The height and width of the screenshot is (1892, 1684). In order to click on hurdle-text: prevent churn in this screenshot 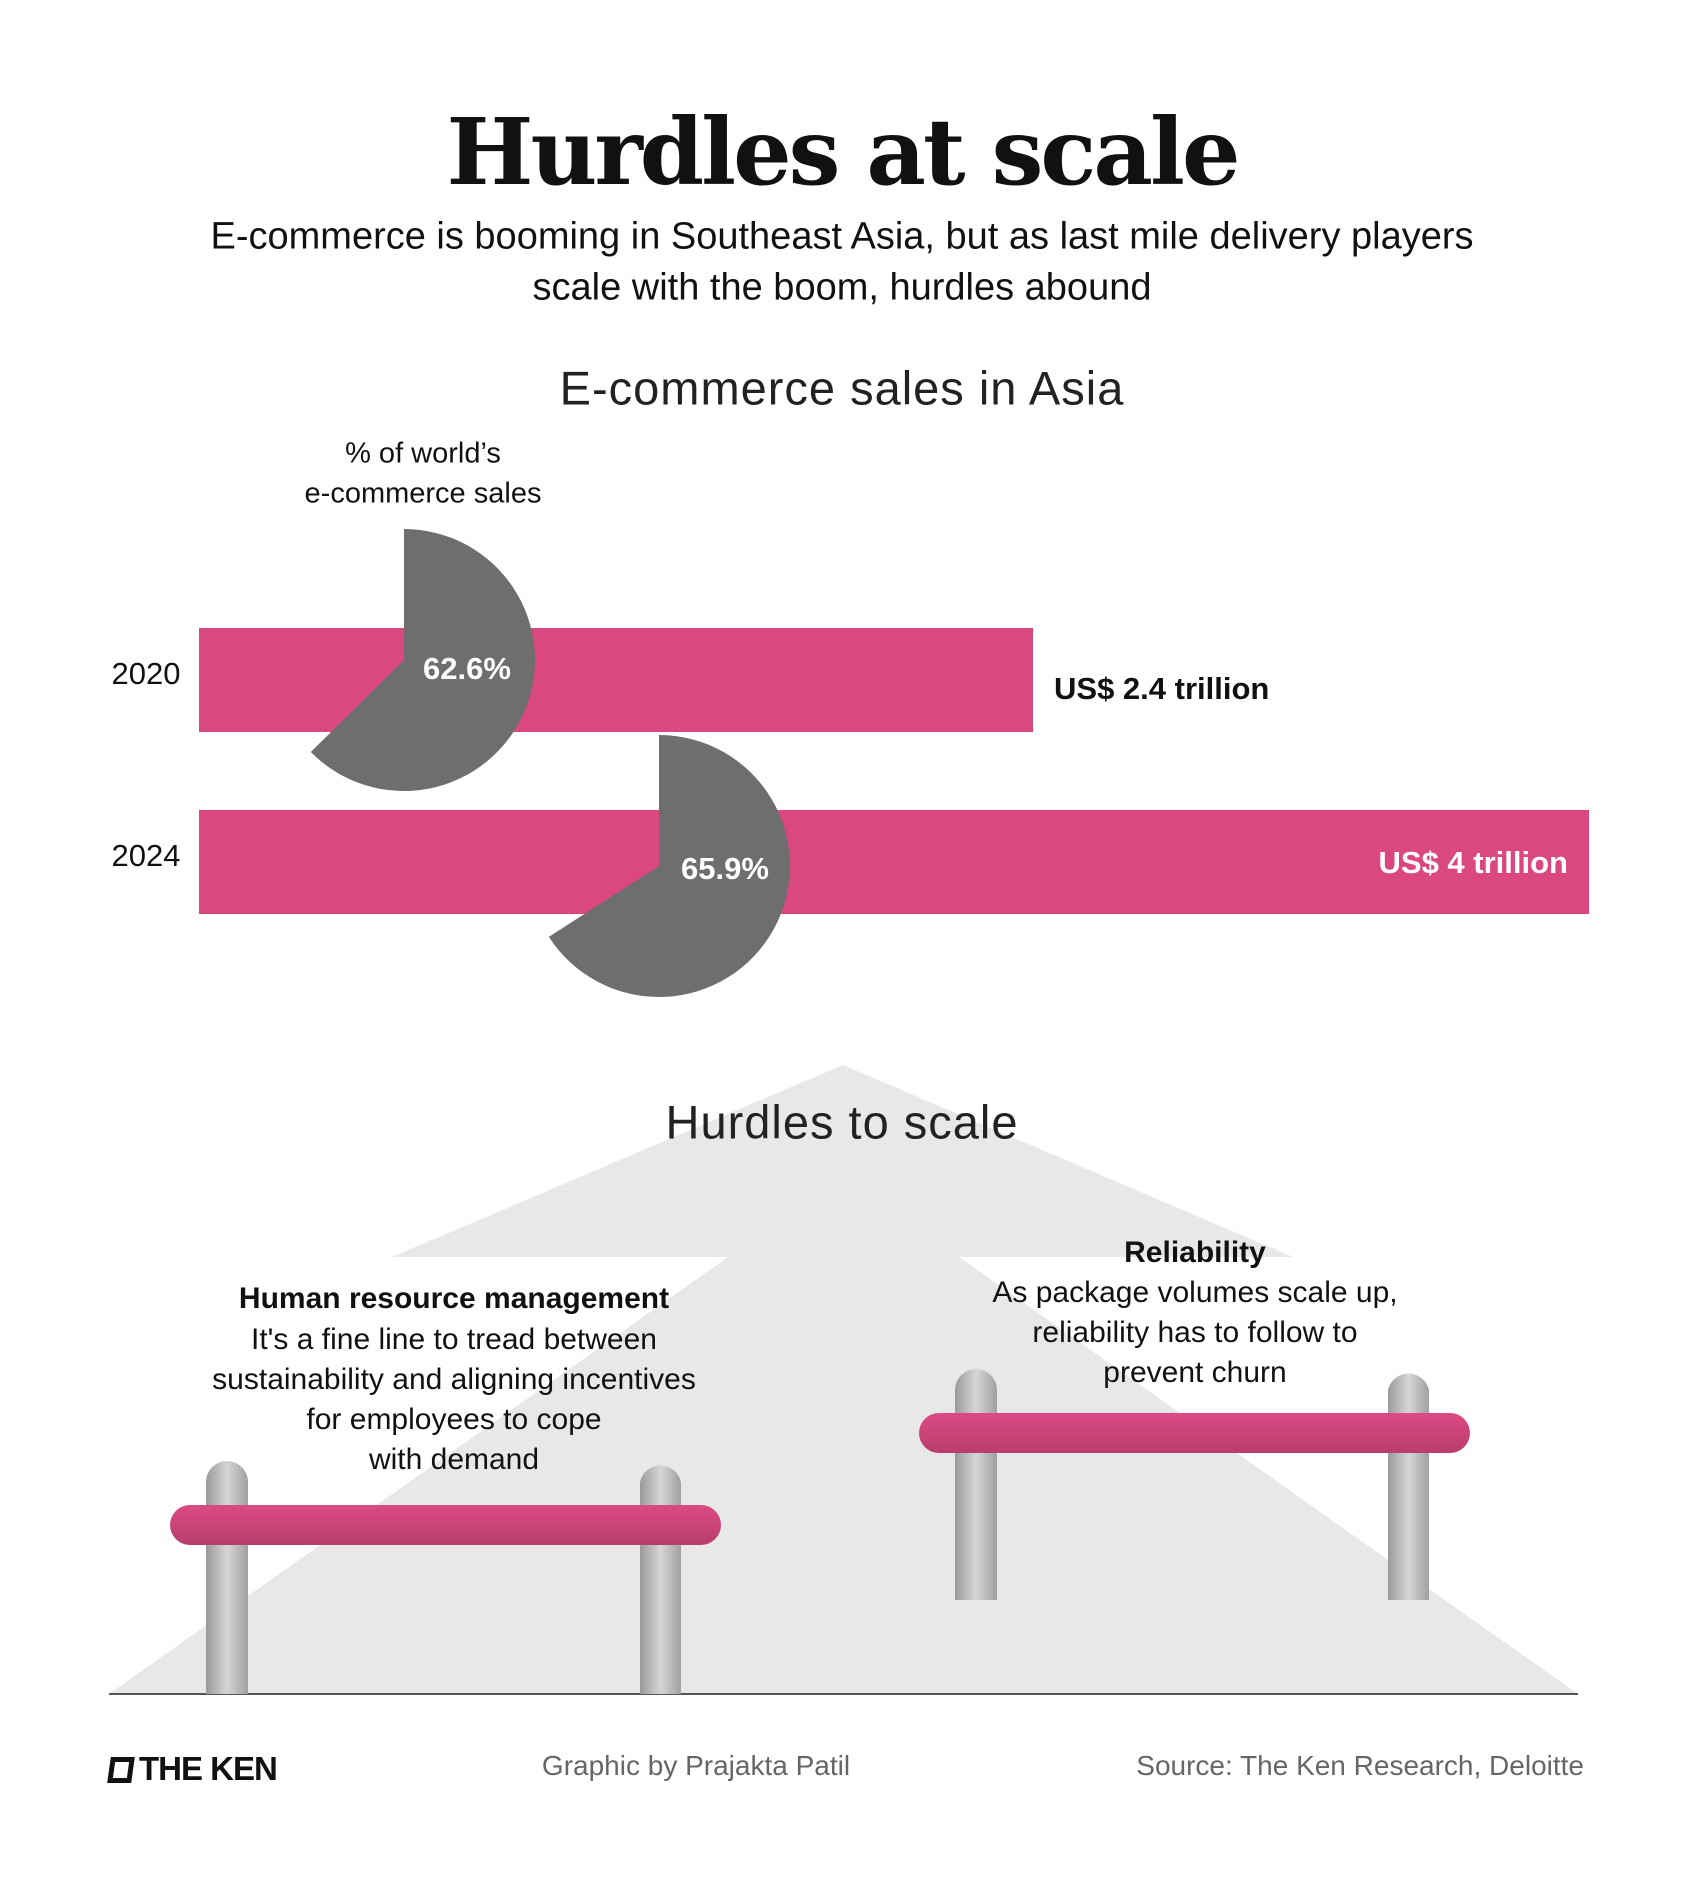, I will do `click(1195, 1372)`.